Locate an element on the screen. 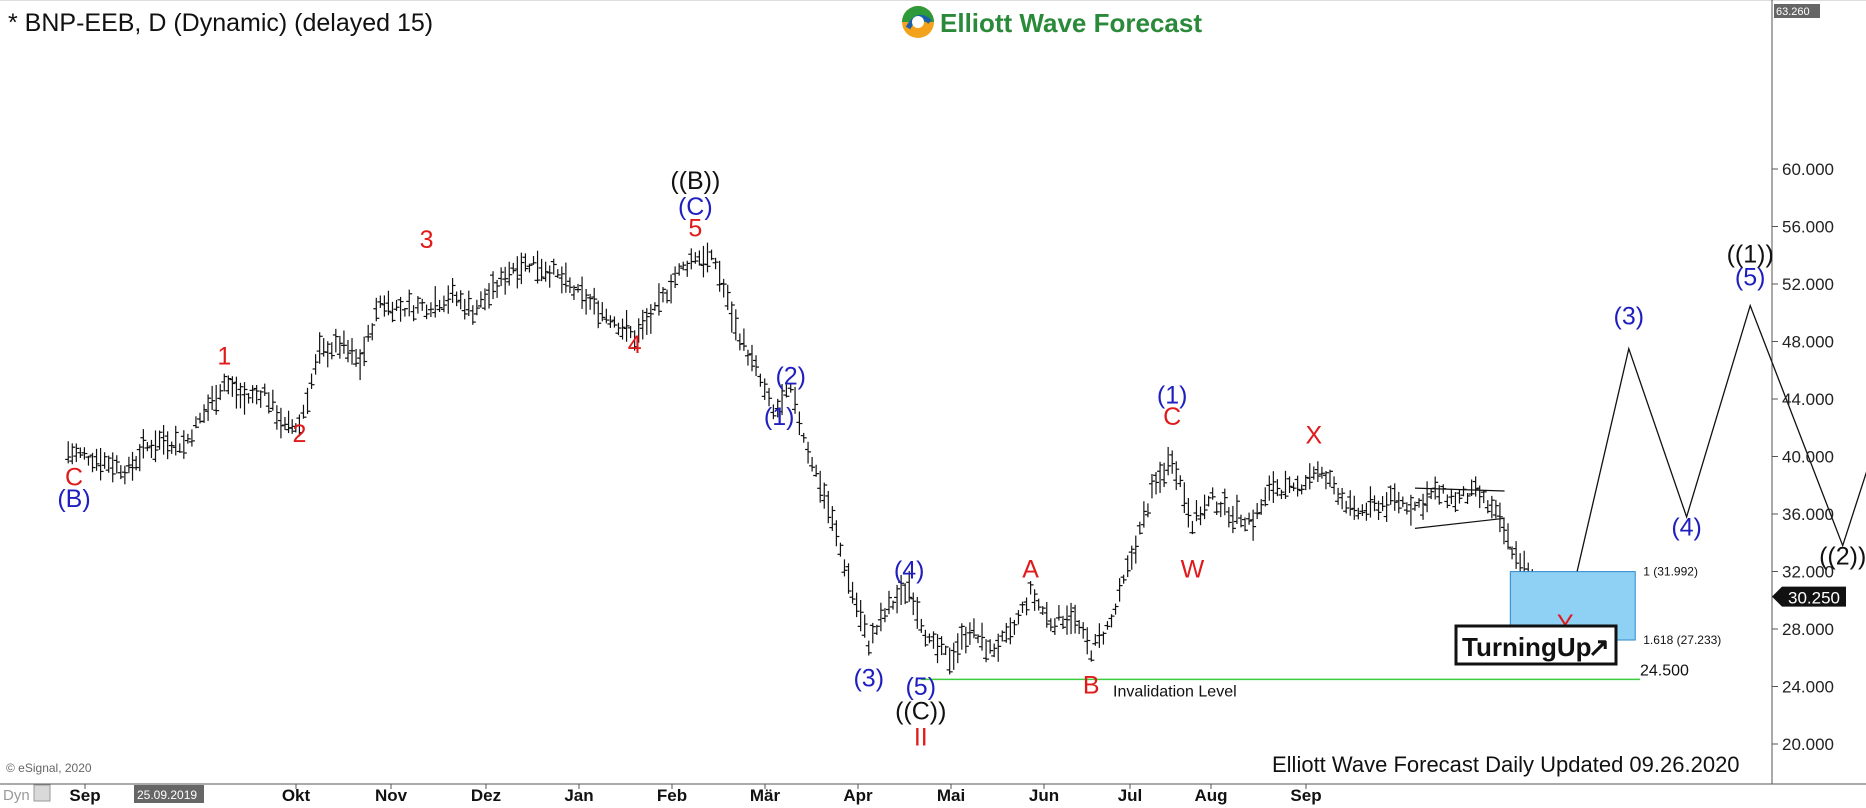 The image size is (1866, 808). x-tick-label: Jan is located at coordinates (578, 795).